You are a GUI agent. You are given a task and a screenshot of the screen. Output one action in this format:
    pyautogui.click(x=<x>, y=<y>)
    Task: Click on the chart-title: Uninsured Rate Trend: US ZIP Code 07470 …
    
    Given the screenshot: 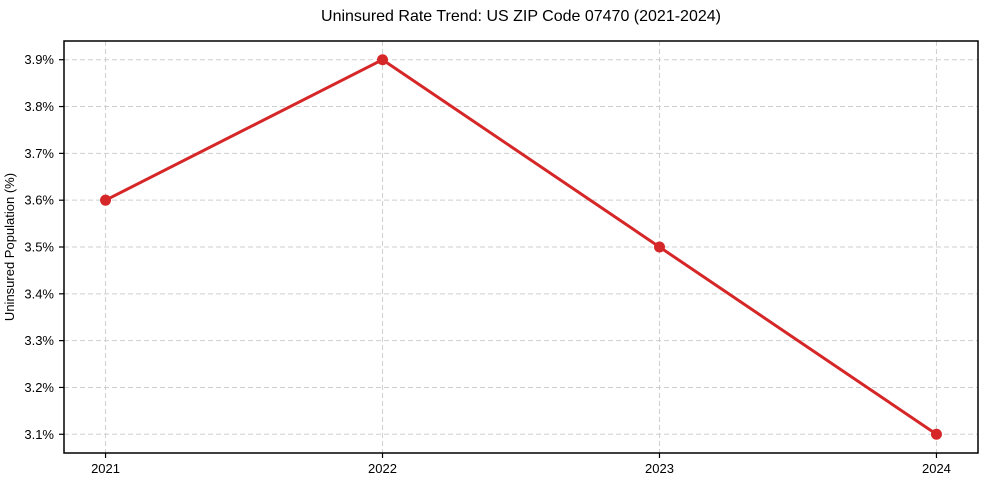 What is the action you would take?
    pyautogui.click(x=521, y=16)
    